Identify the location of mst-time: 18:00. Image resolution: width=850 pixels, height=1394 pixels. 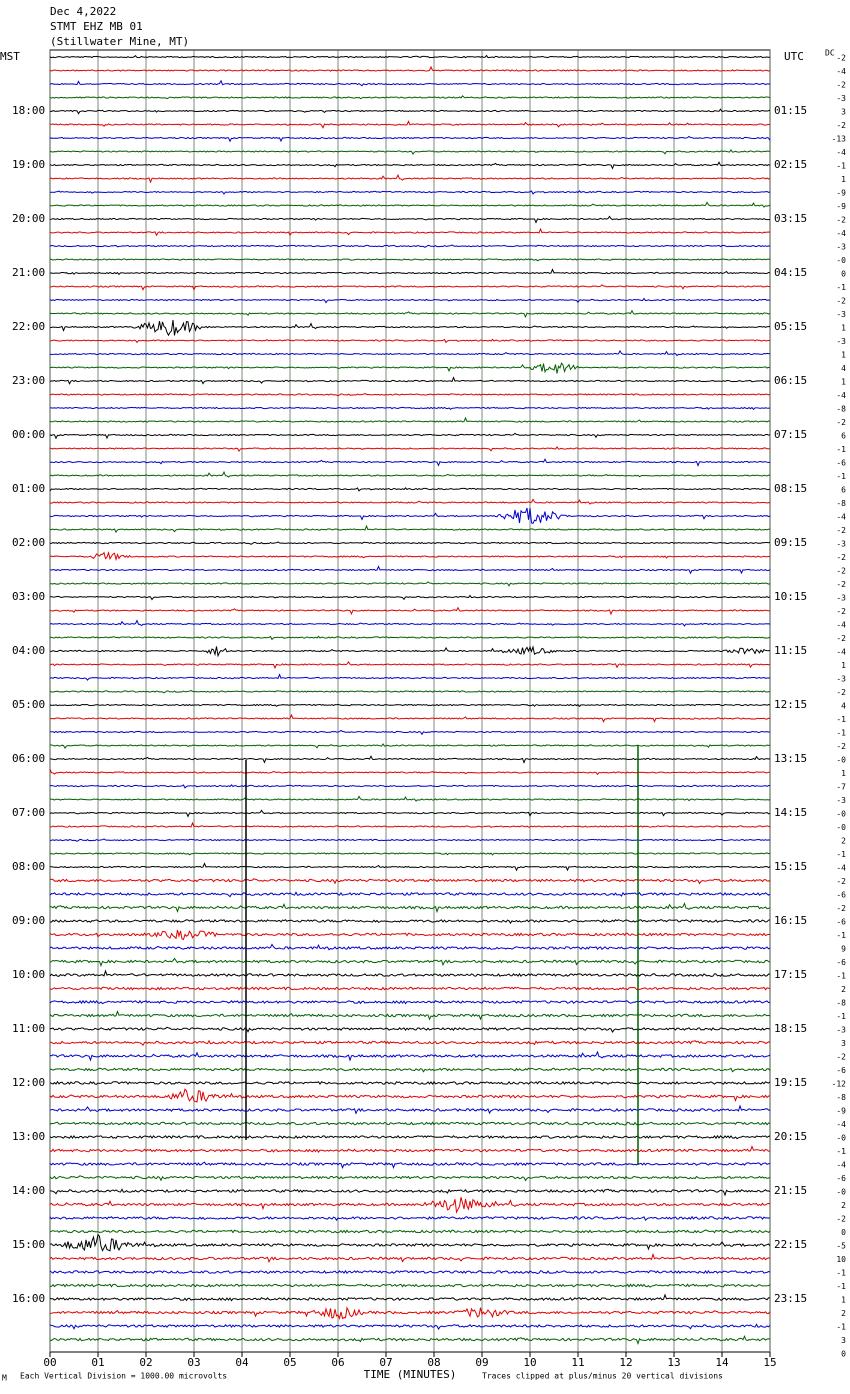
(28, 110).